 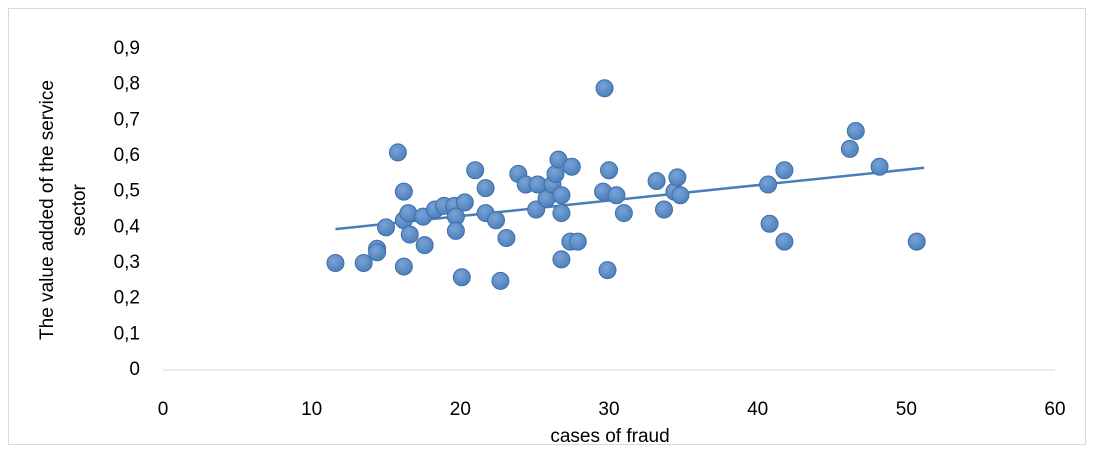 What do you see at coordinates (757, 409) in the screenshot?
I see `x-tick-label: 40` at bounding box center [757, 409].